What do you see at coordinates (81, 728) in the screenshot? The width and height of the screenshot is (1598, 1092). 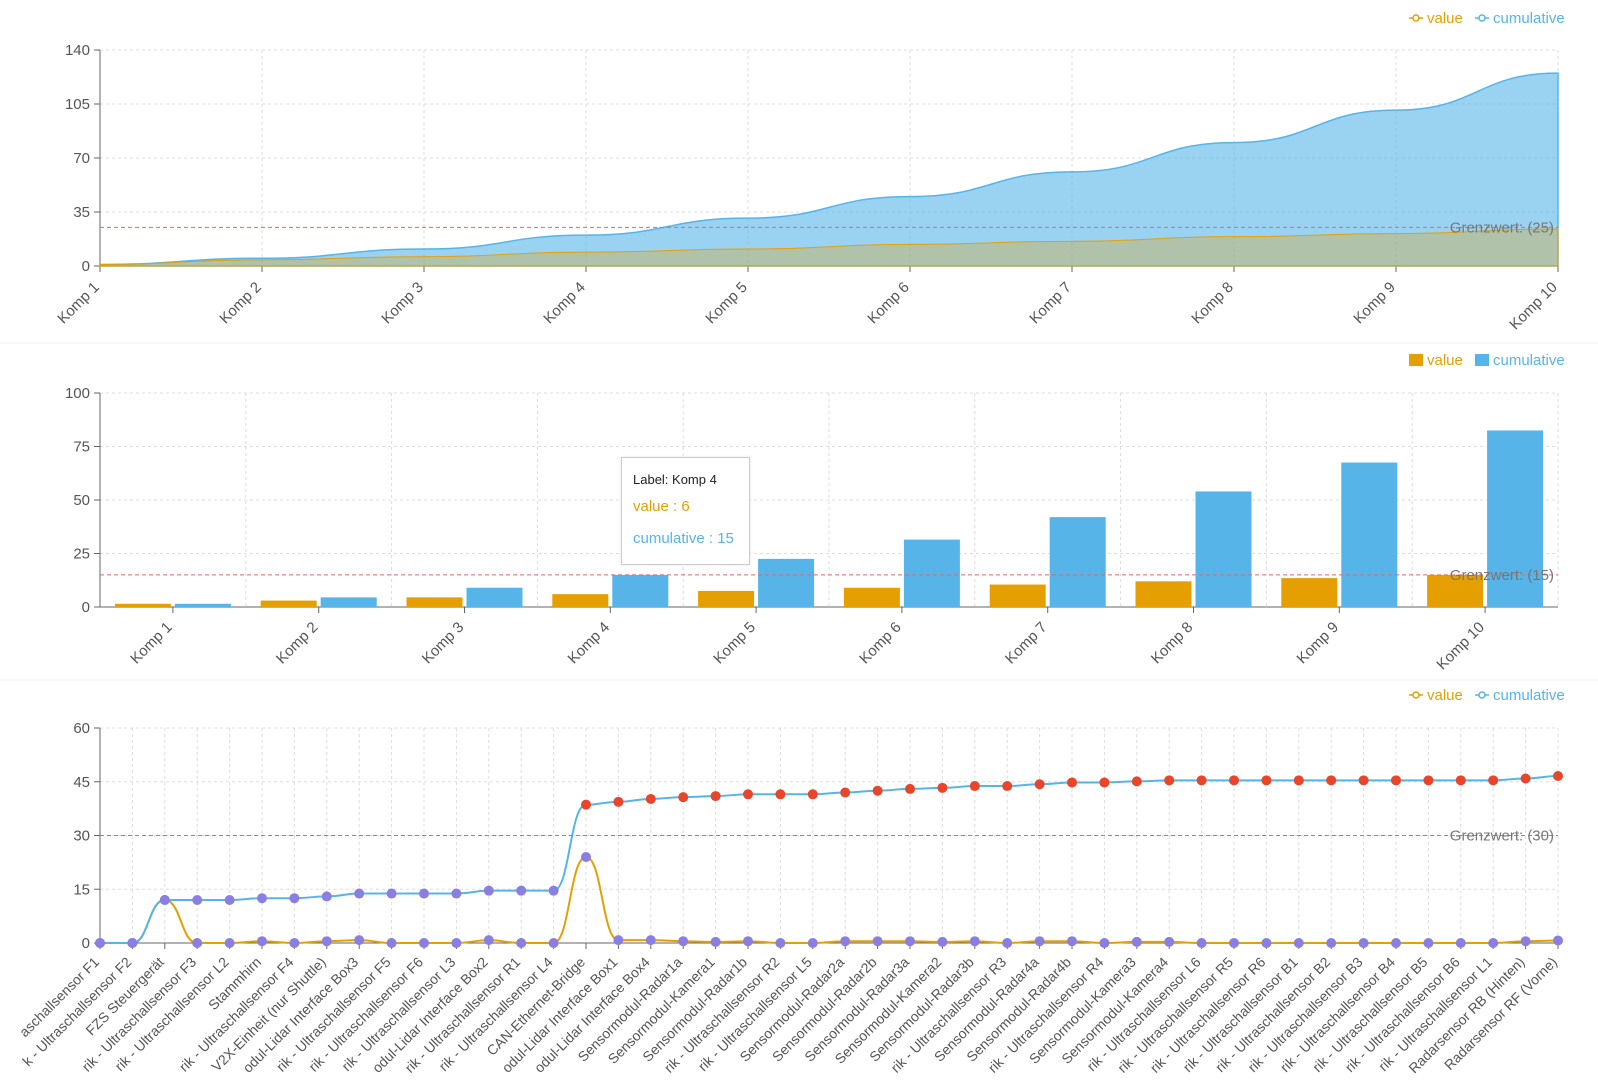 I see `y-tick-label: 60` at bounding box center [81, 728].